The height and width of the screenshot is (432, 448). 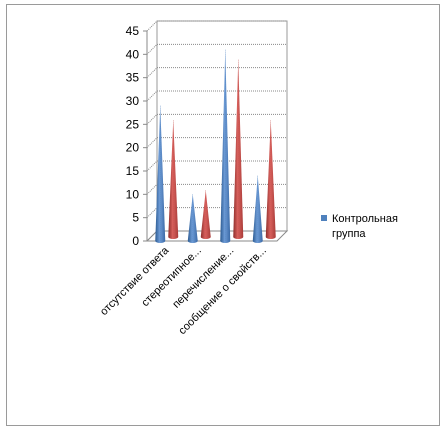 What do you see at coordinates (349, 234) in the screenshot?
I see `legend-label-line2: группа` at bounding box center [349, 234].